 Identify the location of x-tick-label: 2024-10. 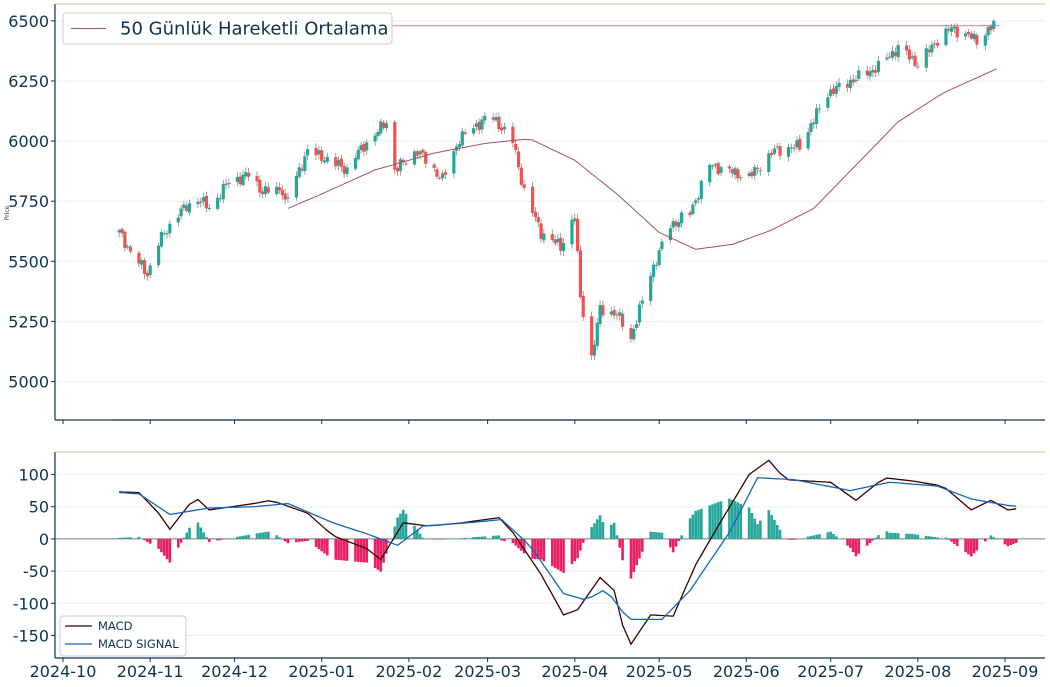
(63, 671).